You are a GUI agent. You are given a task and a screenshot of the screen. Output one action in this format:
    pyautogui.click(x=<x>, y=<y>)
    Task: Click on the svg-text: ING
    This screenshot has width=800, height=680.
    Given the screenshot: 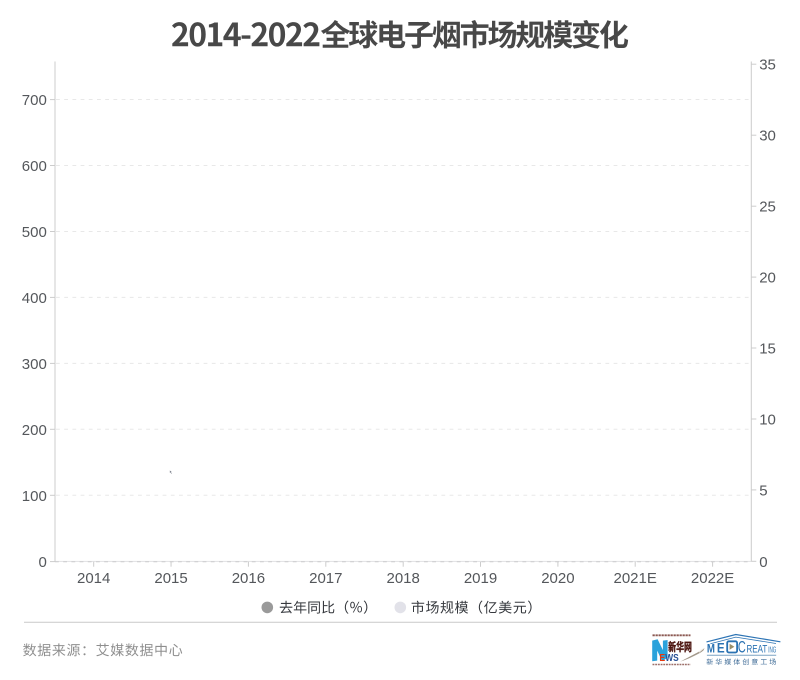 What is the action you would take?
    pyautogui.click(x=772, y=650)
    